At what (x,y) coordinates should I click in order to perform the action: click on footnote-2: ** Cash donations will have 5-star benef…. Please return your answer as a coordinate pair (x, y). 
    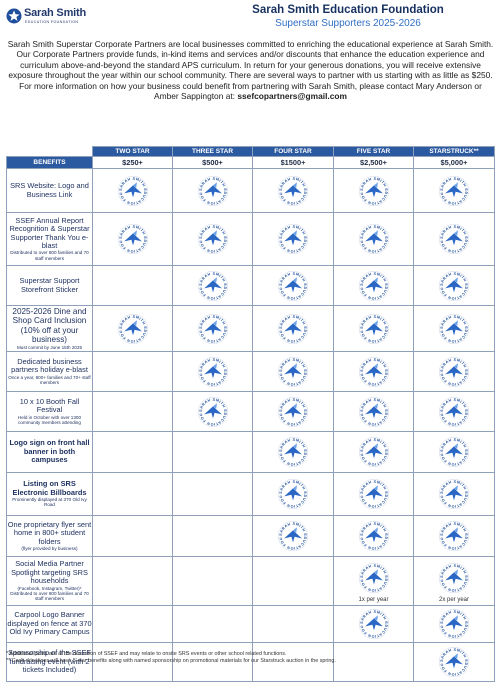
    Looking at the image, I should click on (171, 660).